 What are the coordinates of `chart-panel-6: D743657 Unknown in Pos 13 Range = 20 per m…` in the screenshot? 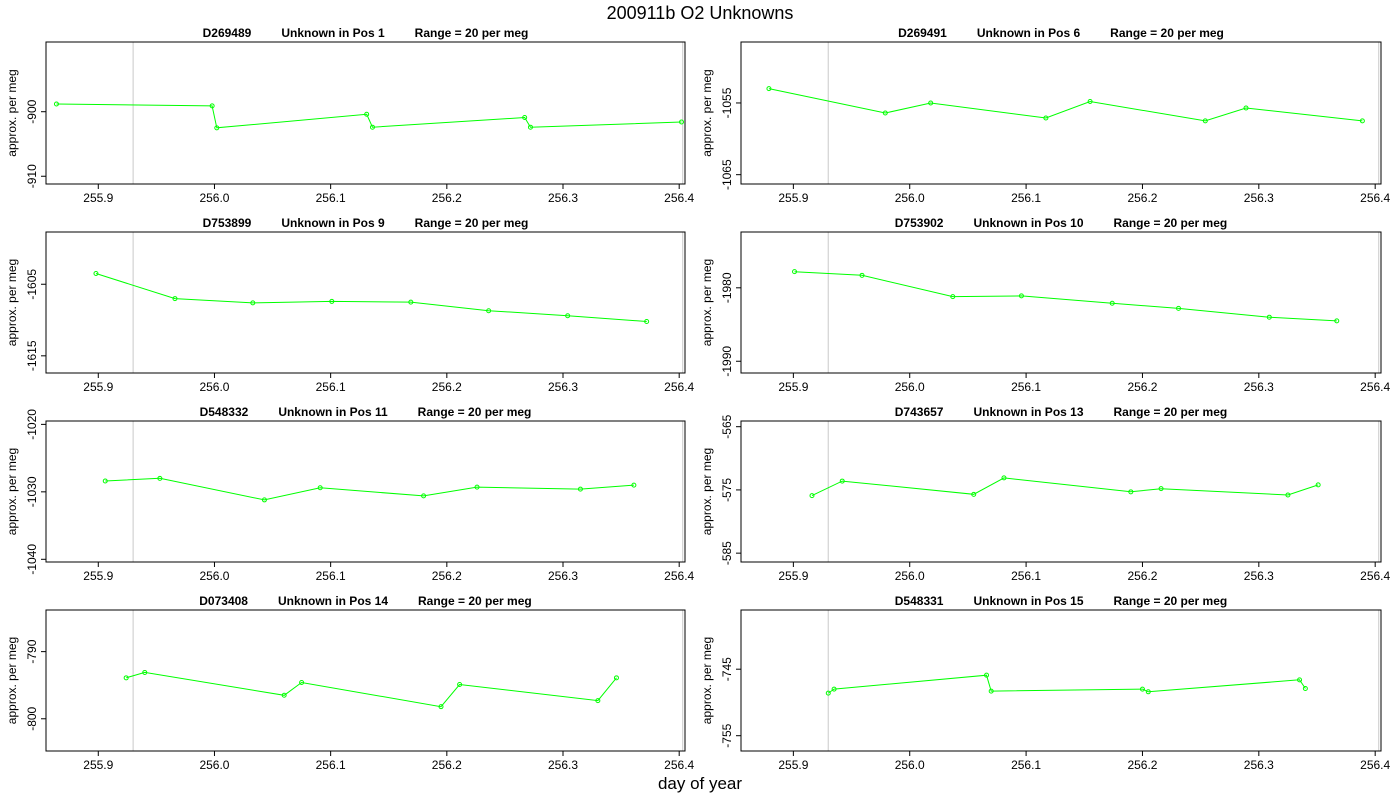 It's located at (1045, 494).